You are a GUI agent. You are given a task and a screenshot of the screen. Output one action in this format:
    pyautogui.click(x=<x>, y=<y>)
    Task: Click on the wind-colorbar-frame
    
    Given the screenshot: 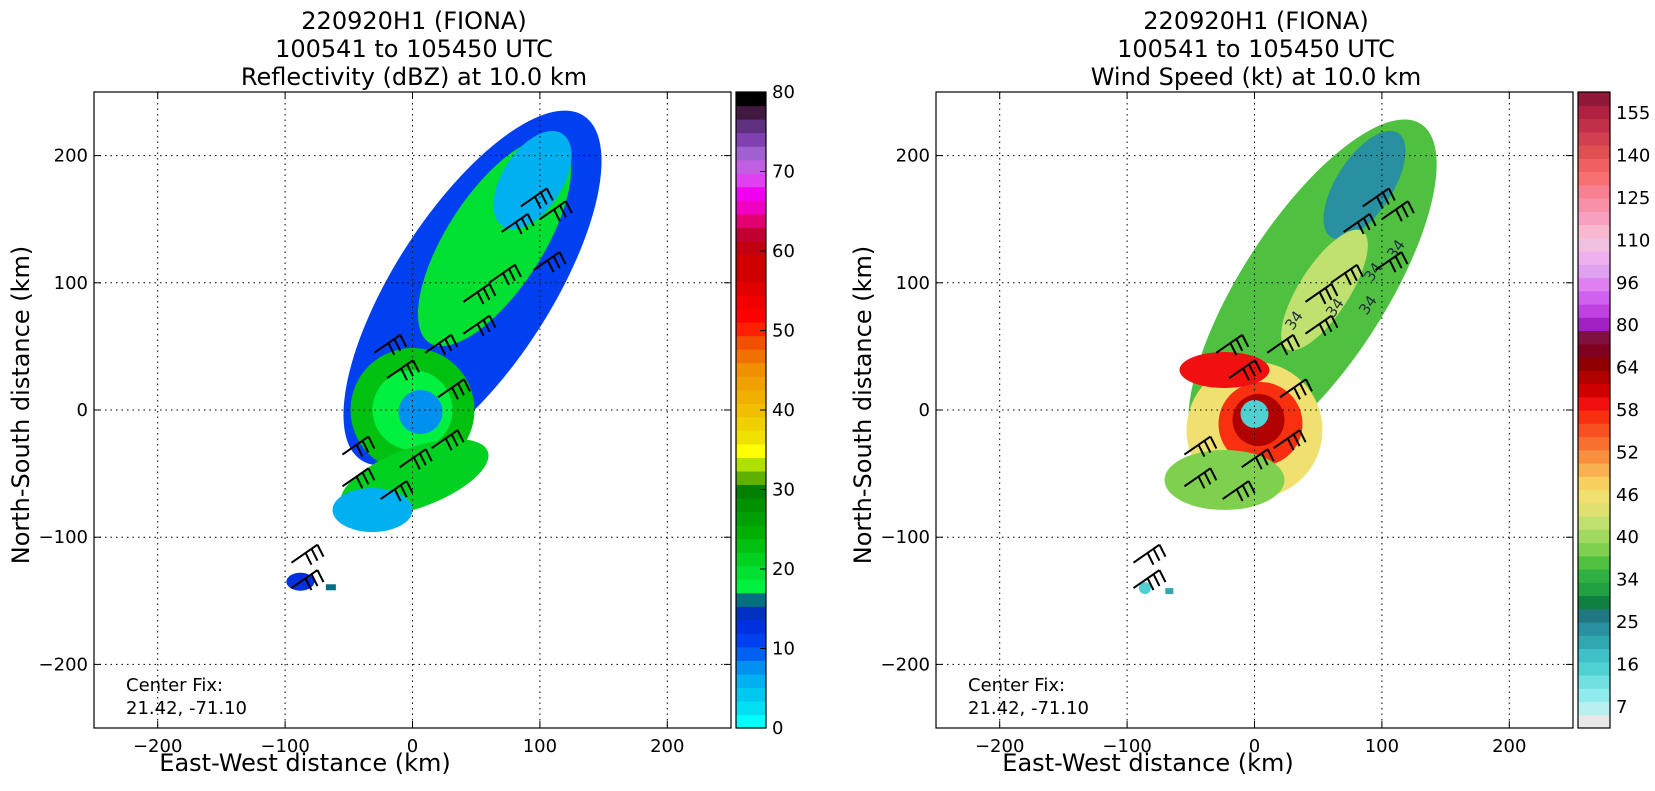 What is the action you would take?
    pyautogui.click(x=1594, y=410)
    